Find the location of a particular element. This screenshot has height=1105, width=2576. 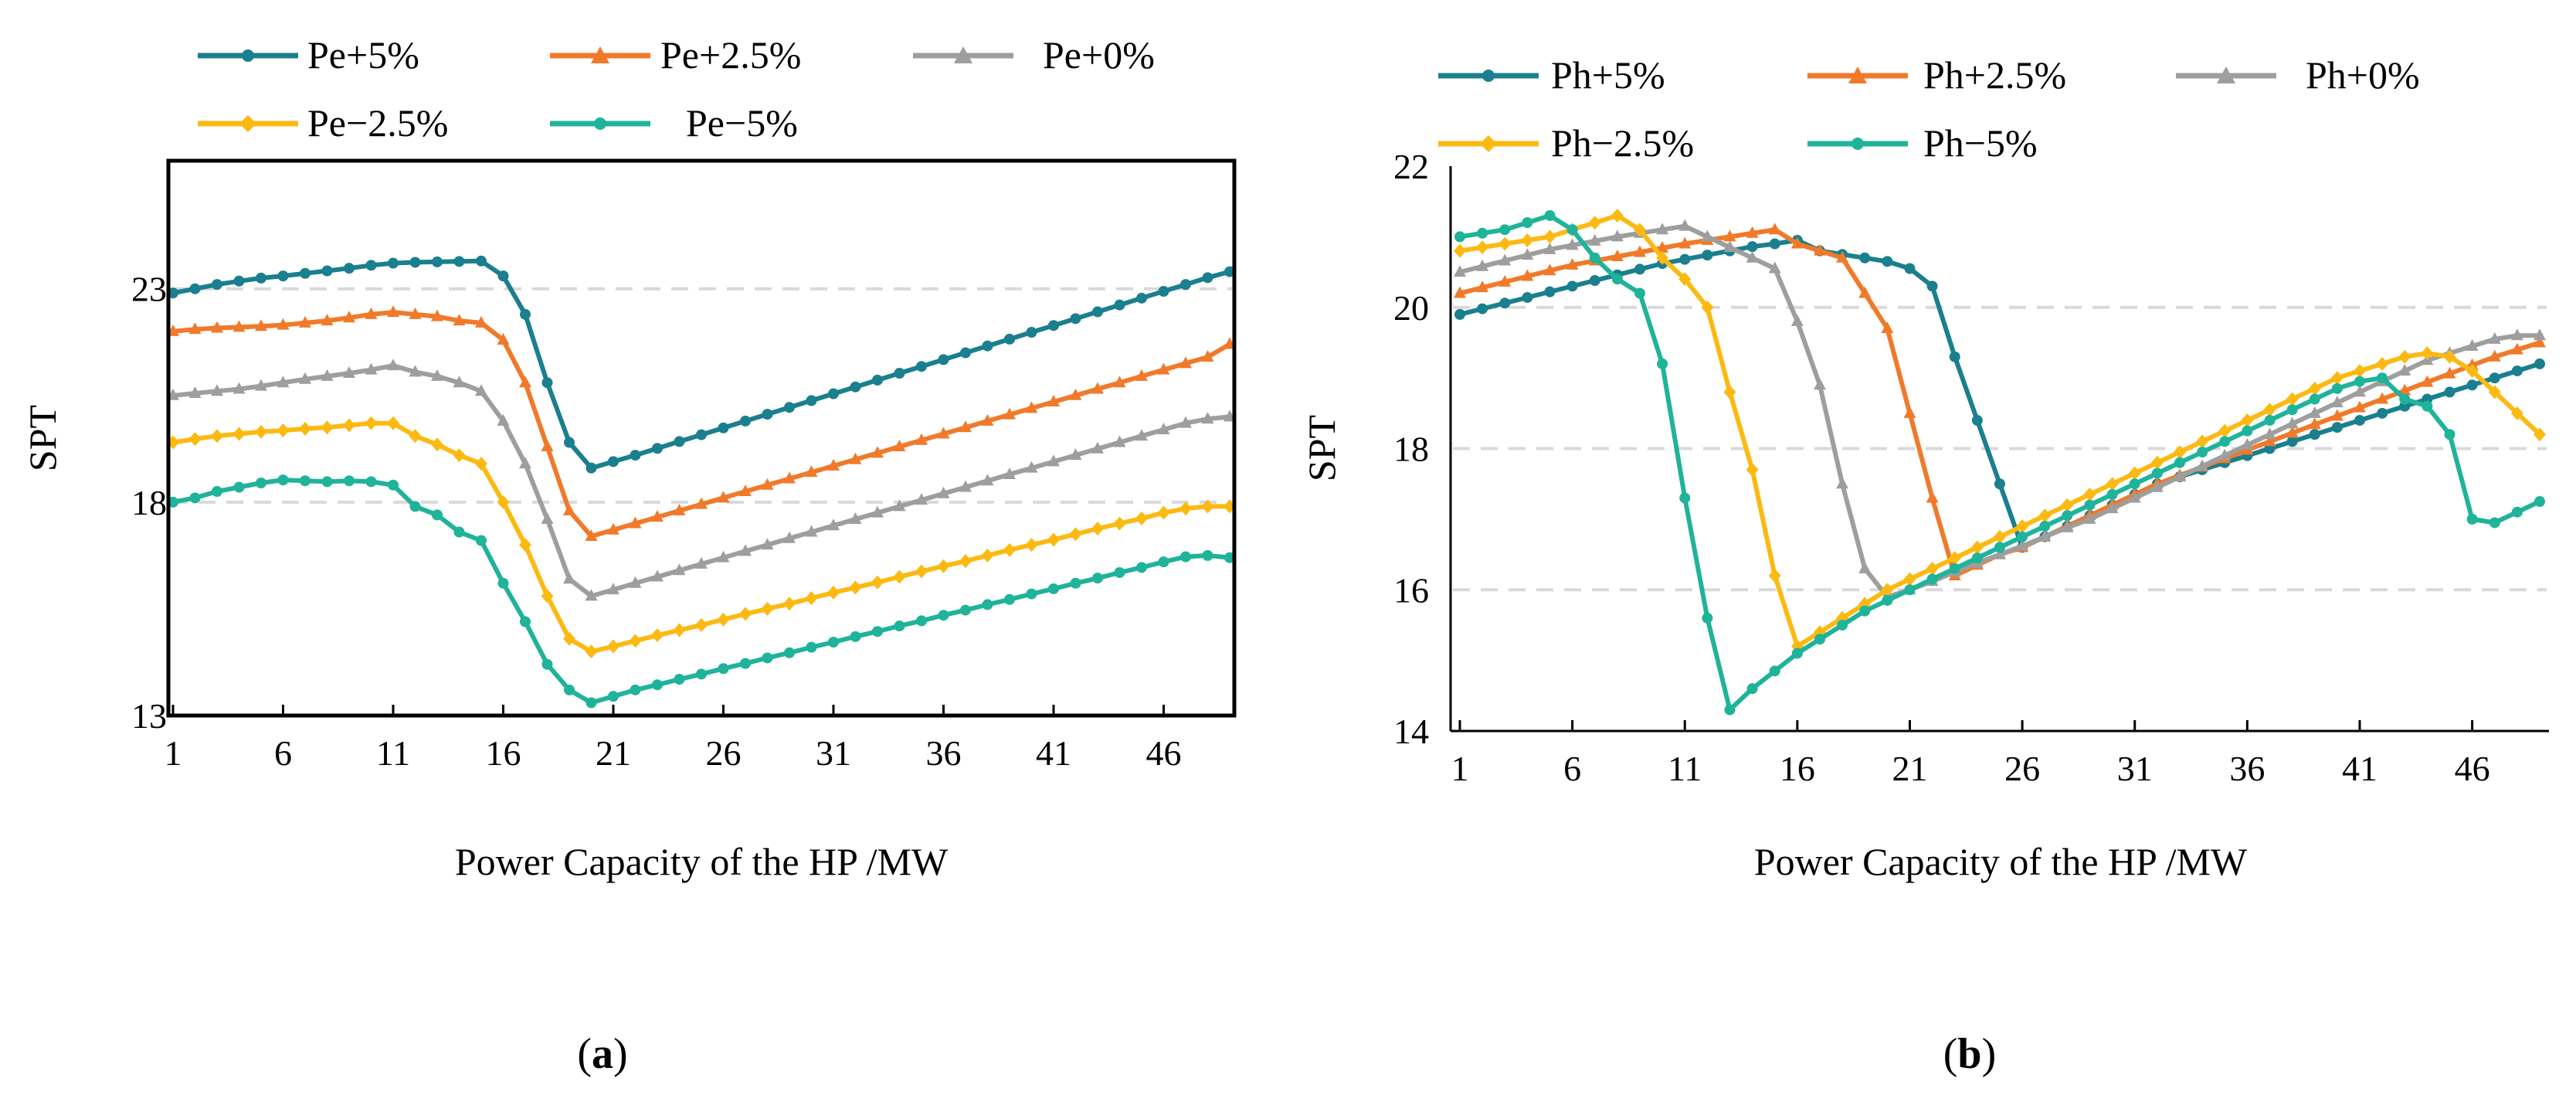

panel-b-legend-item-3: Ph−2.5% is located at coordinates (1566, 143).